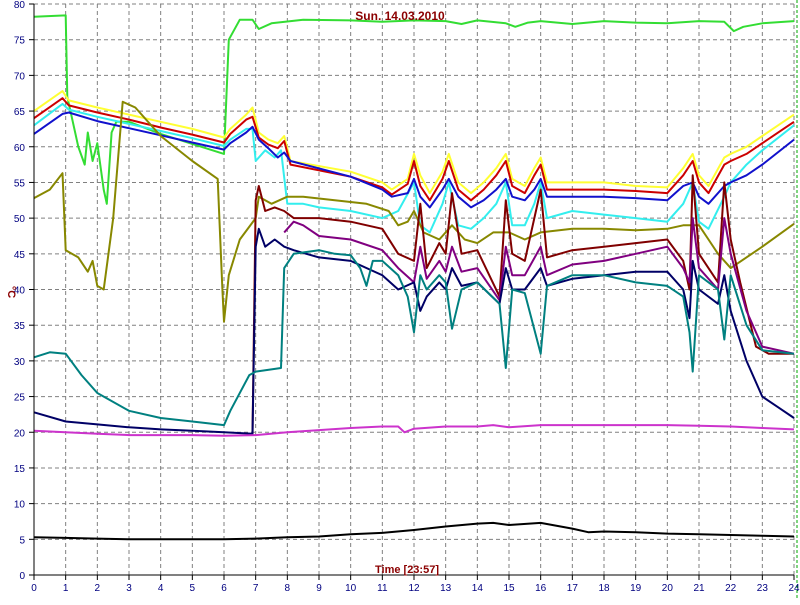 The image size is (800, 605). I want to click on chart-title: Sun. 14.03.2010, so click(400, 16).